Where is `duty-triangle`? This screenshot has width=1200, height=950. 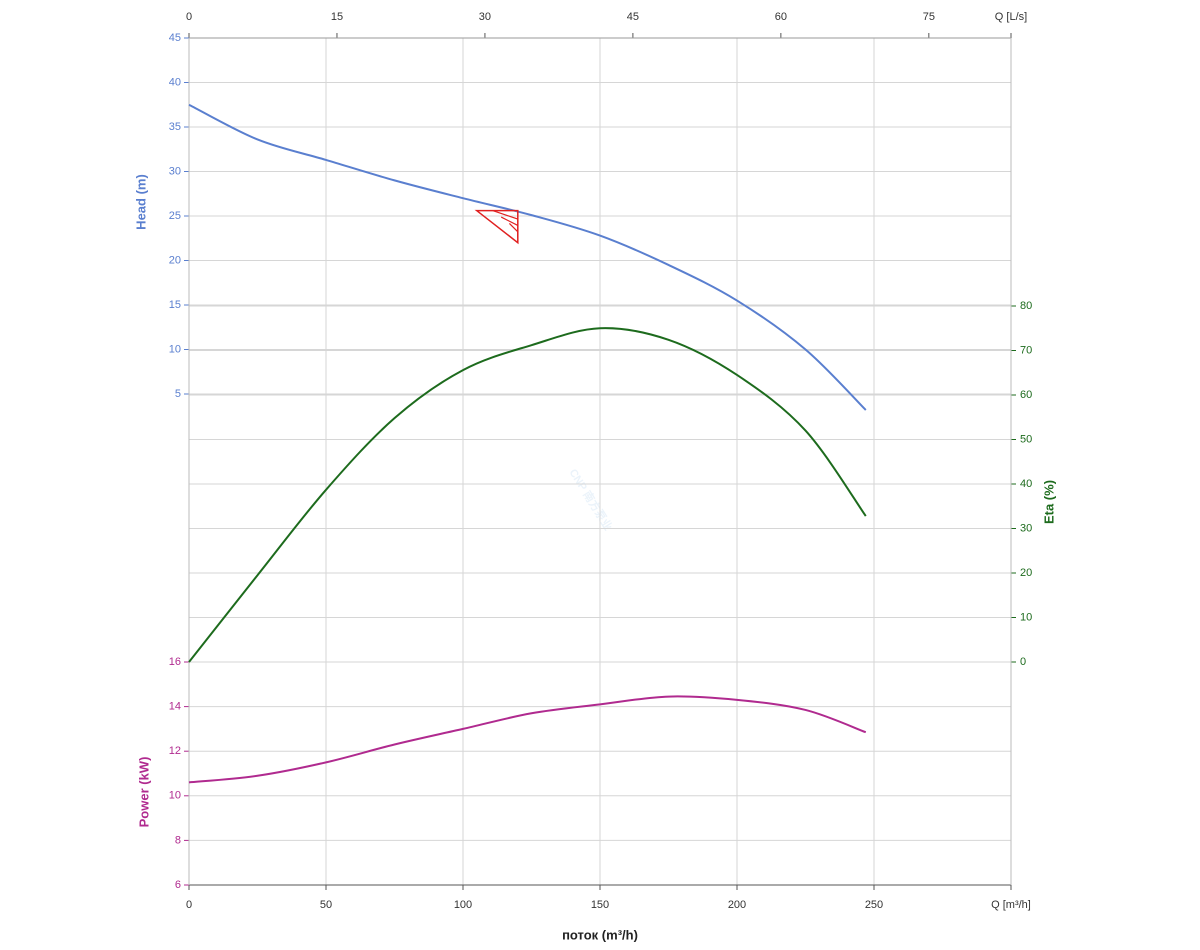
duty-triangle is located at coordinates (496, 227).